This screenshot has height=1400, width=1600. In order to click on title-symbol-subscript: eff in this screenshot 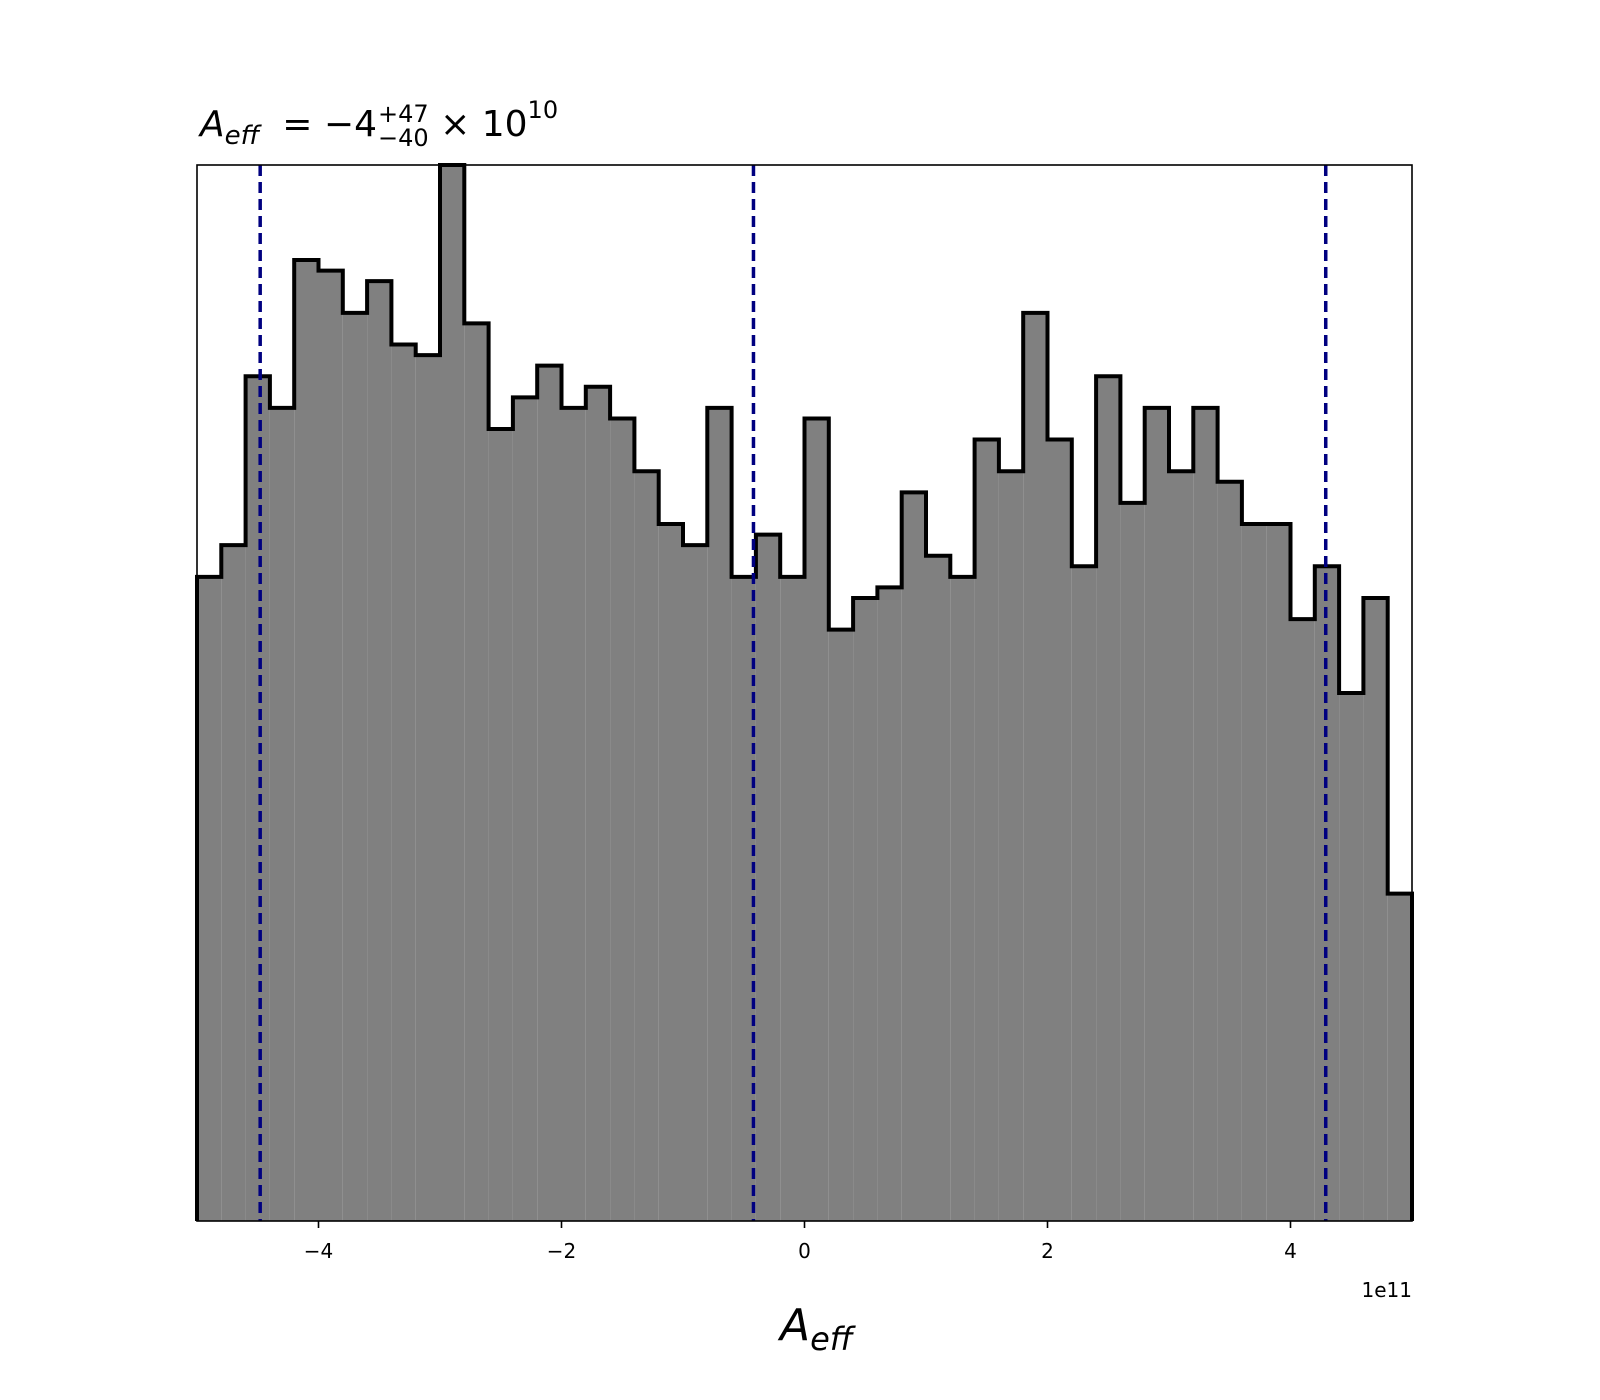, I will do `click(242, 136)`.